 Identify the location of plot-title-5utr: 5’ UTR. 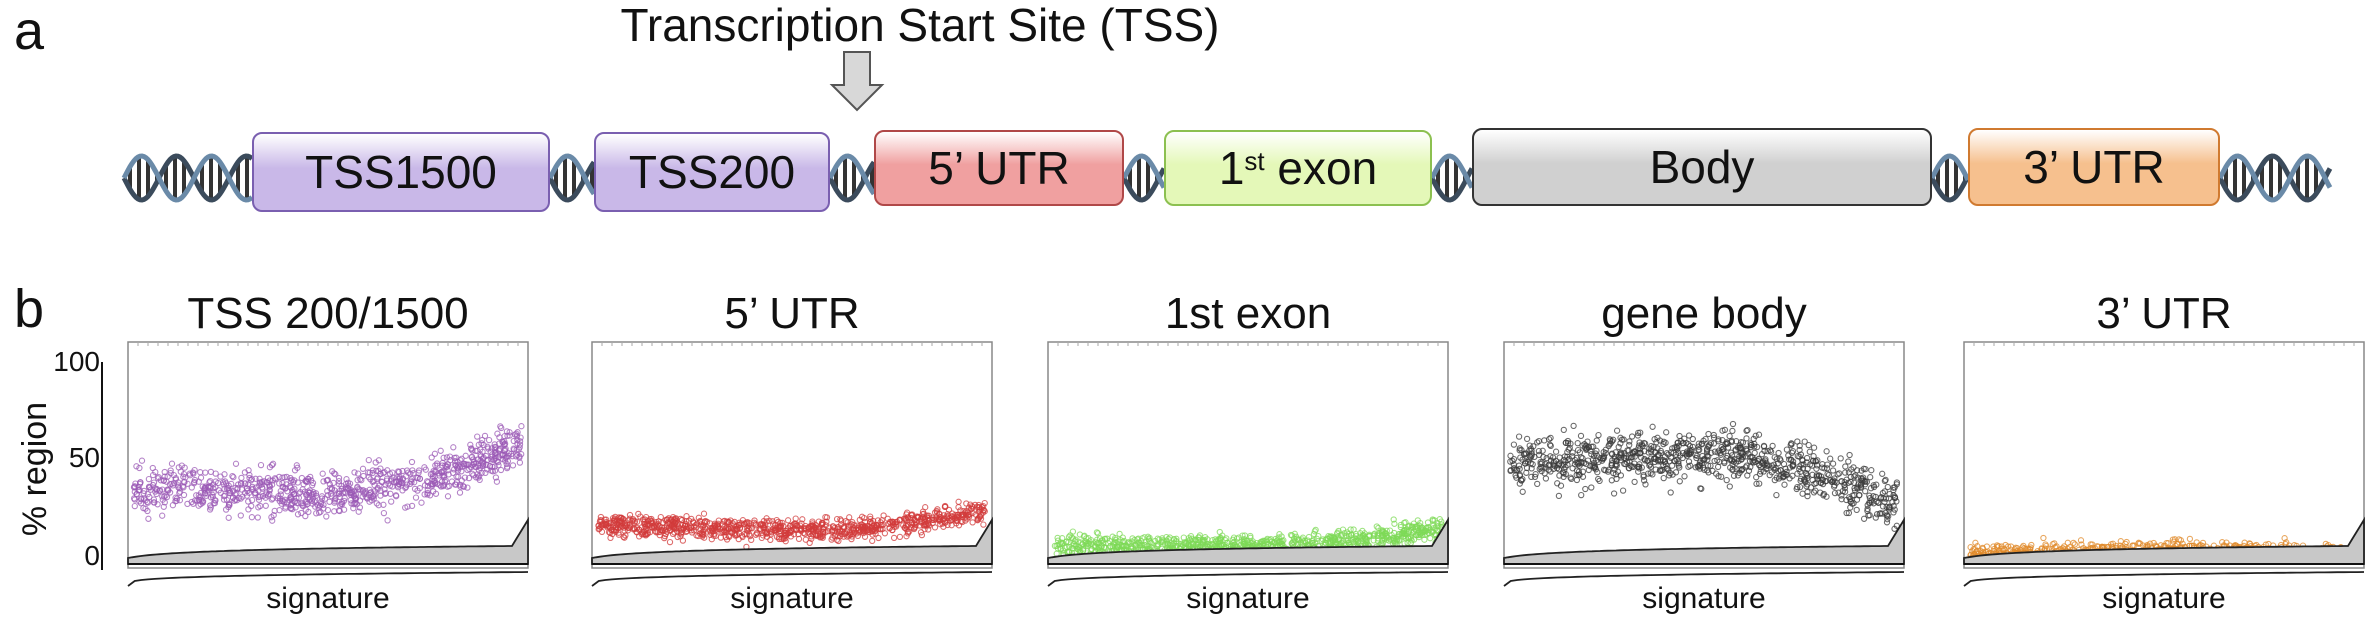
(792, 313).